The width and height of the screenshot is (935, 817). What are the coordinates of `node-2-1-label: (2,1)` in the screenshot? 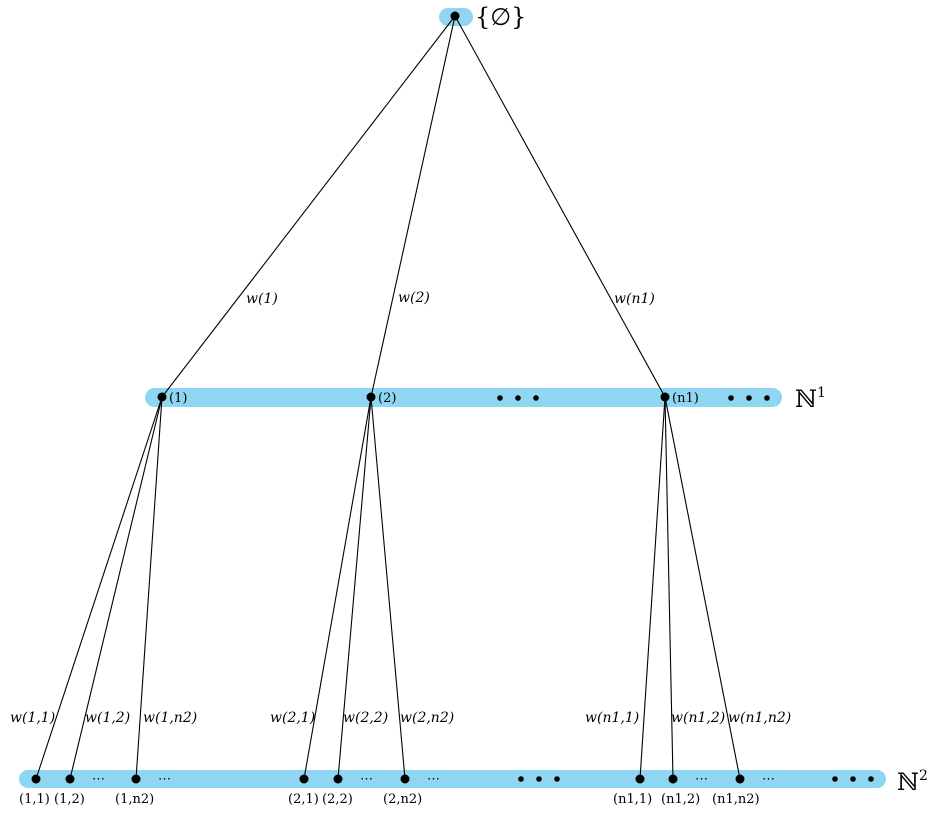 It's located at (303, 799).